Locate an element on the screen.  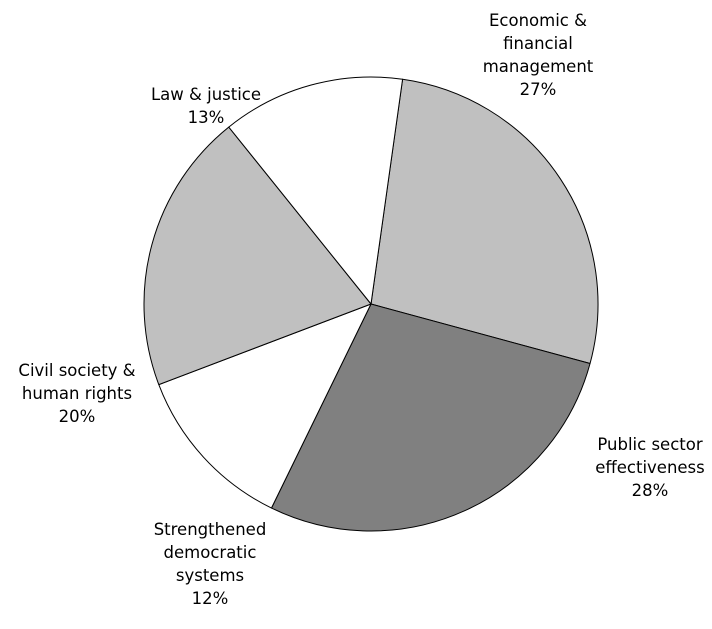
pie-slice-value: 20% is located at coordinates (77, 416).